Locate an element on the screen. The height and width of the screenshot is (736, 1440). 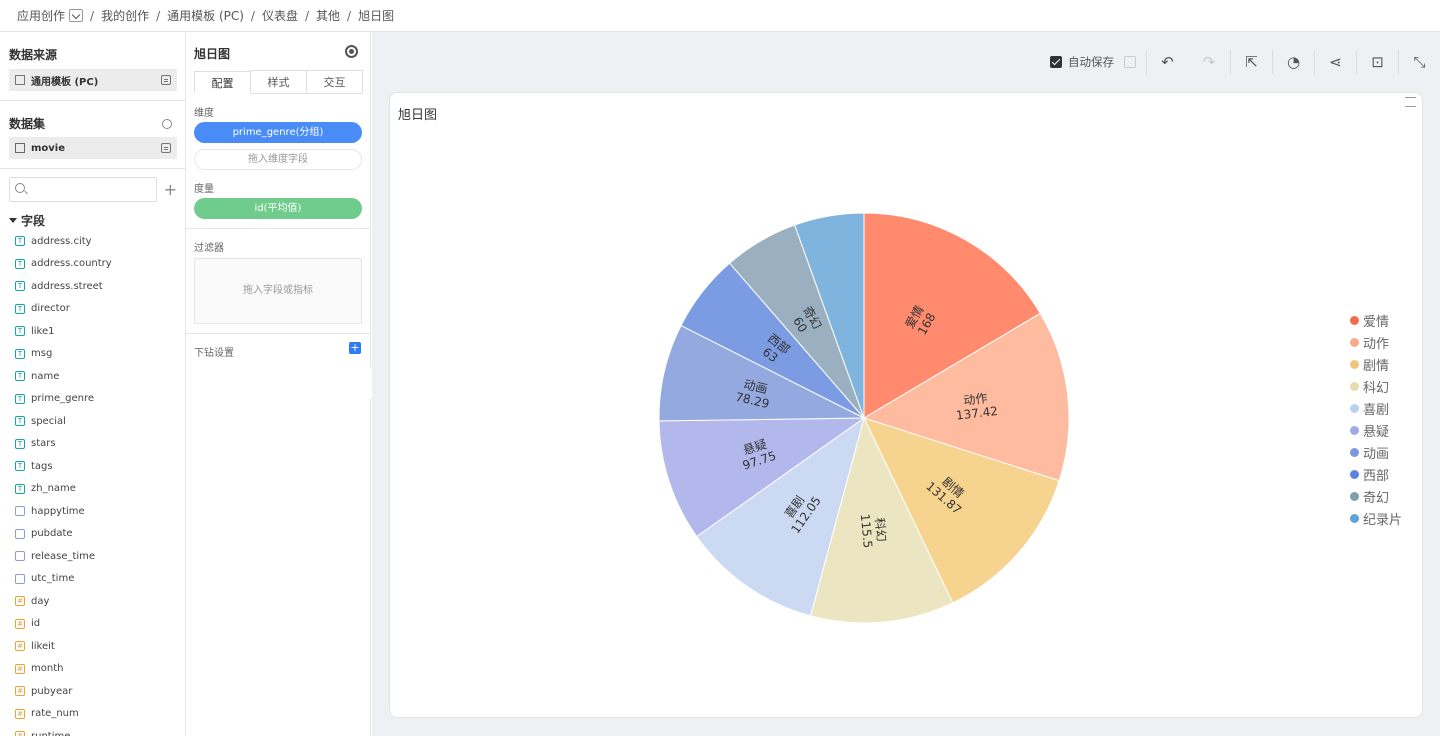
dataset-title: 数据集 is located at coordinates (27, 124).